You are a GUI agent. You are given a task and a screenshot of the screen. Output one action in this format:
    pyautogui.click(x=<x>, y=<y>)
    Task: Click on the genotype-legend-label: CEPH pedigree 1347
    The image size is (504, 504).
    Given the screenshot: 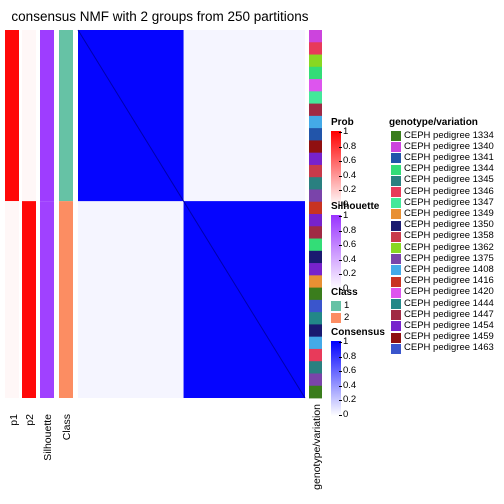 What is the action you would take?
    pyautogui.click(x=449, y=202)
    